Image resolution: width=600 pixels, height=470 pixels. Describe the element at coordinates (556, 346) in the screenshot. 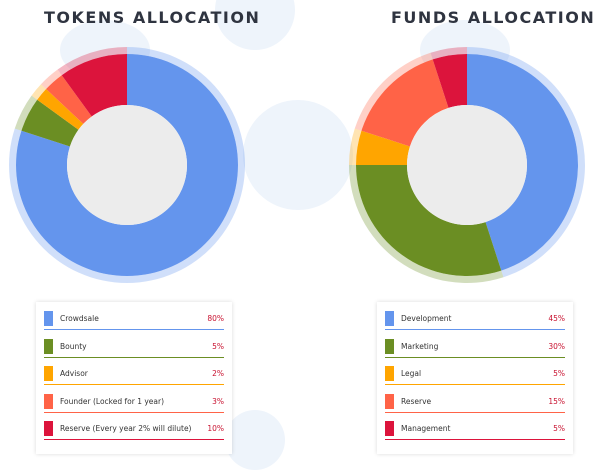

I see `legend-value: 30%` at that location.